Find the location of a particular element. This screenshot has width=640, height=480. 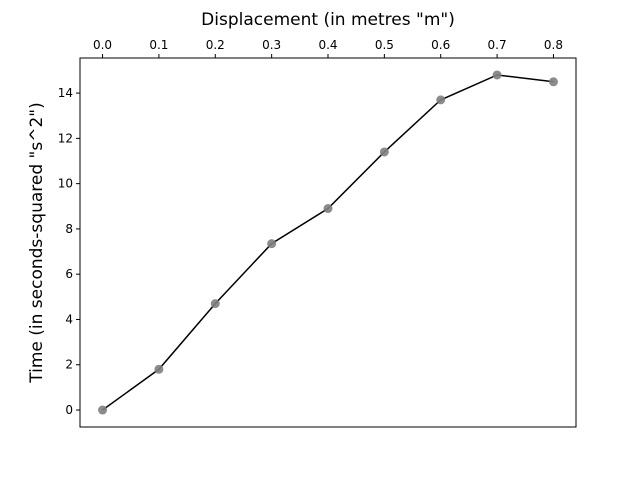

x-tick-label: 0.0 is located at coordinates (102, 45).